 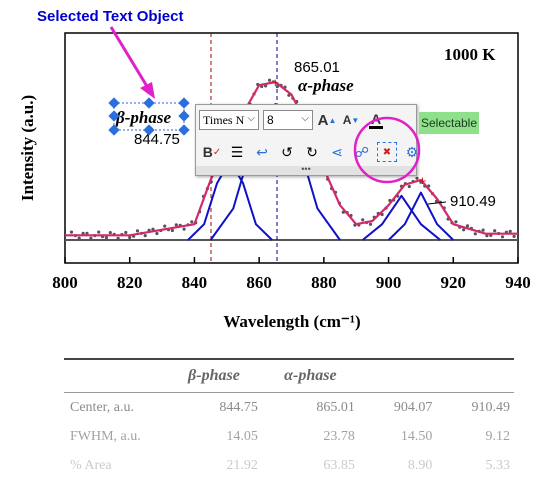 I want to click on settings-button: ⚙, so click(x=412, y=152).